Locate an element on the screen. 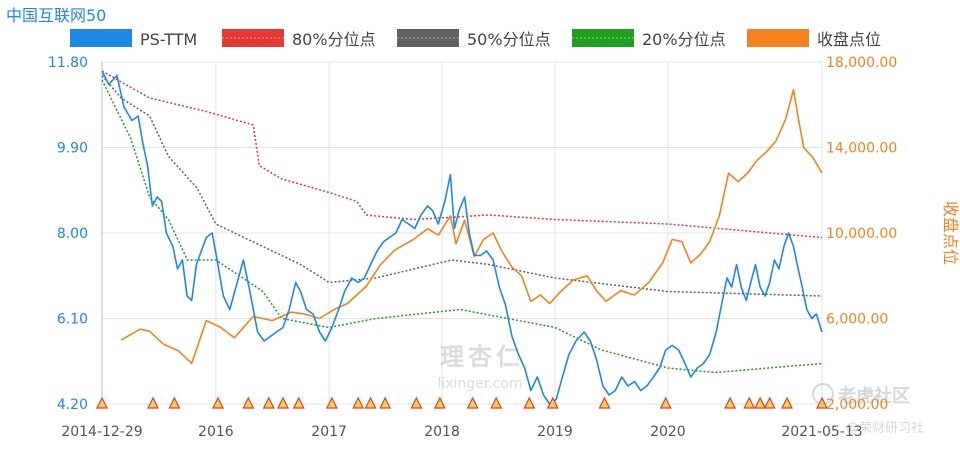  watermark-brand-url: lixinger.com is located at coordinates (479, 384).